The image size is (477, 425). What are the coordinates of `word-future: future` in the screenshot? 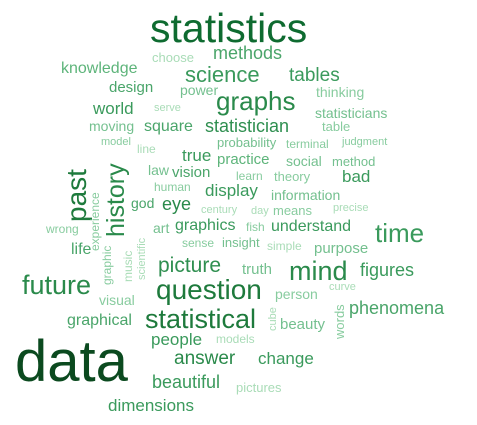 It's located at (57, 285).